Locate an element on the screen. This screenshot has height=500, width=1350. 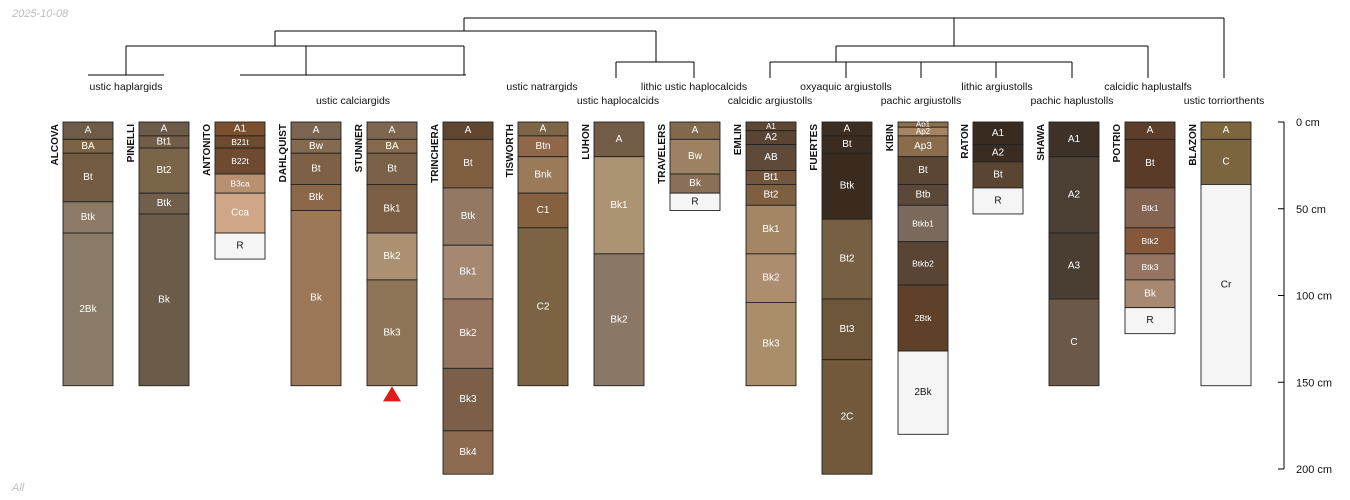
profile-name: EMLIN is located at coordinates (738, 139).